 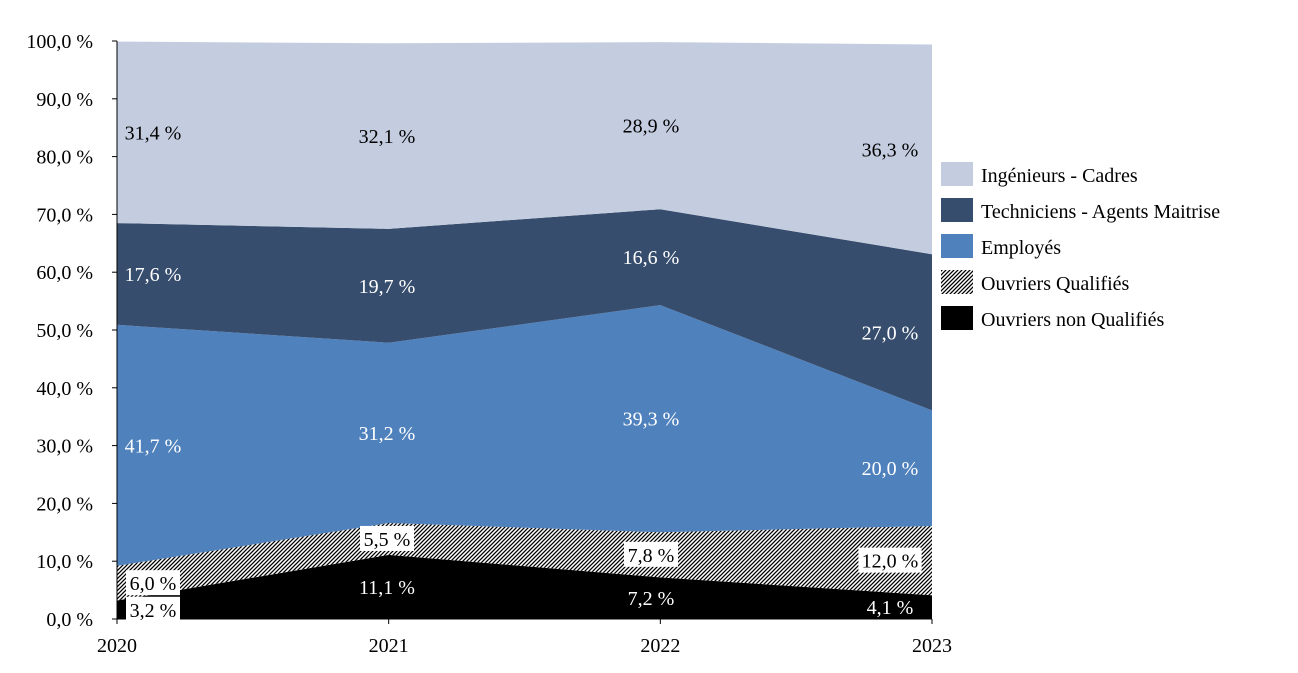 I want to click on area-ouvriers-non-qualifies, so click(x=524, y=586).